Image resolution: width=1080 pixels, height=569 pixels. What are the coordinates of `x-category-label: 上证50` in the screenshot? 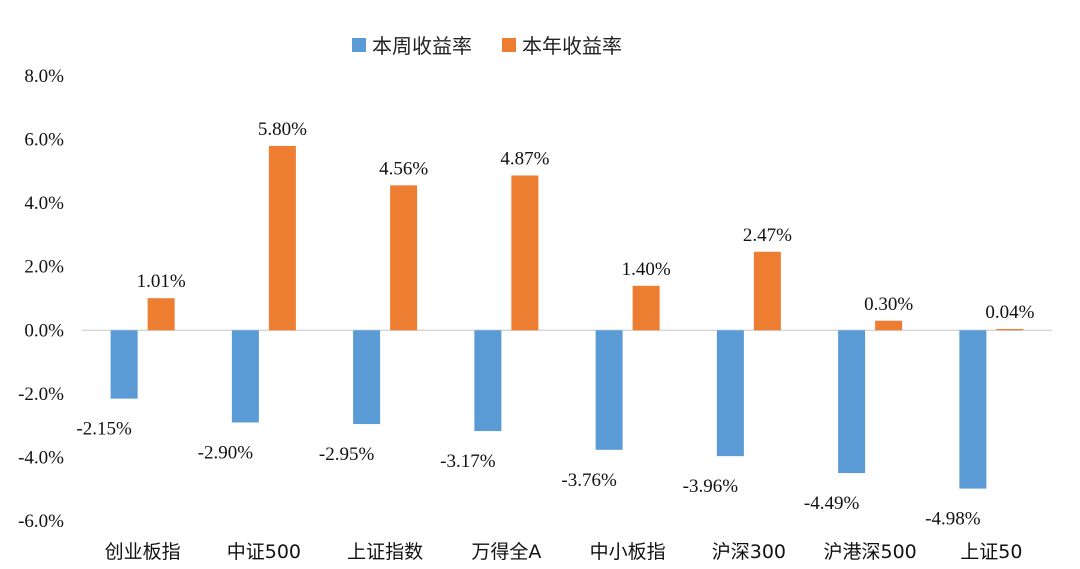 It's located at (991, 552).